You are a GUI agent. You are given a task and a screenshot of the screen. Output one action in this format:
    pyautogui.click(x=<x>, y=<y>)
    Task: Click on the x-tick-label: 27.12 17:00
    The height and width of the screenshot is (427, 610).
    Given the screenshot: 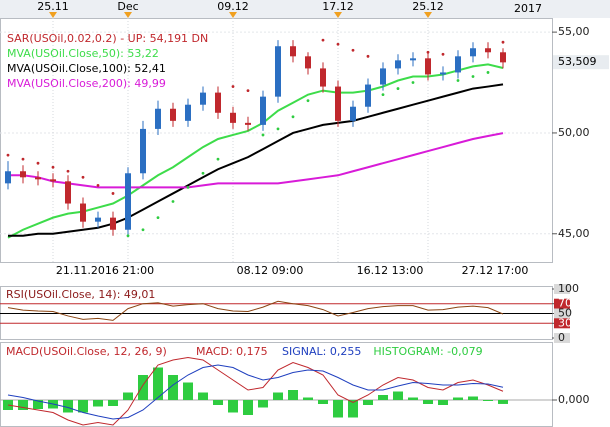 What is the action you would take?
    pyautogui.click(x=495, y=270)
    